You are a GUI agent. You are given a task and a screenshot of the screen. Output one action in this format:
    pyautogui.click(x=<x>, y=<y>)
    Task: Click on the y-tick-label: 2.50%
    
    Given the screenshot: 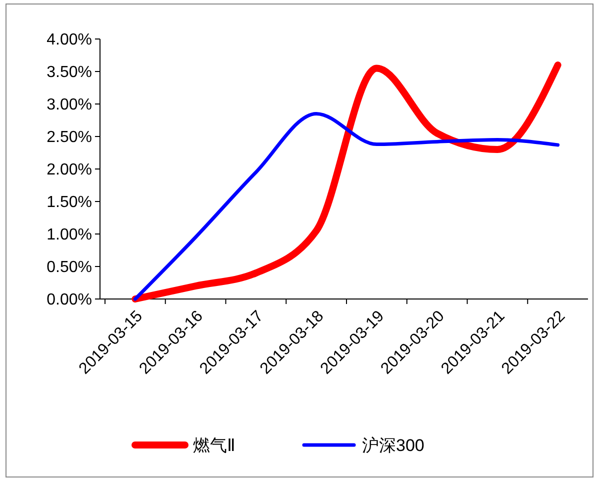 What is the action you would take?
    pyautogui.click(x=69, y=137)
    